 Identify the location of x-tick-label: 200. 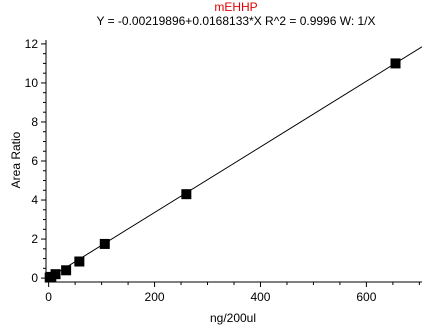
(155, 297).